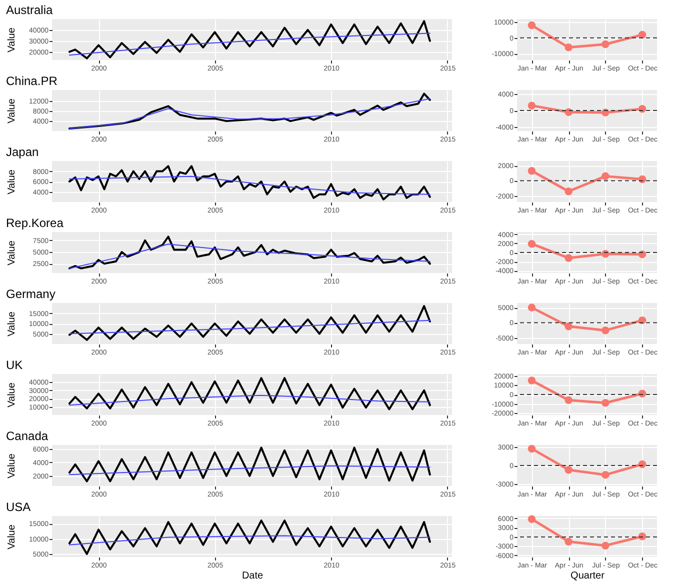 The height and width of the screenshot is (585, 685). What do you see at coordinates (253, 576) in the screenshot?
I see `x-axis-title: Date` at bounding box center [253, 576].